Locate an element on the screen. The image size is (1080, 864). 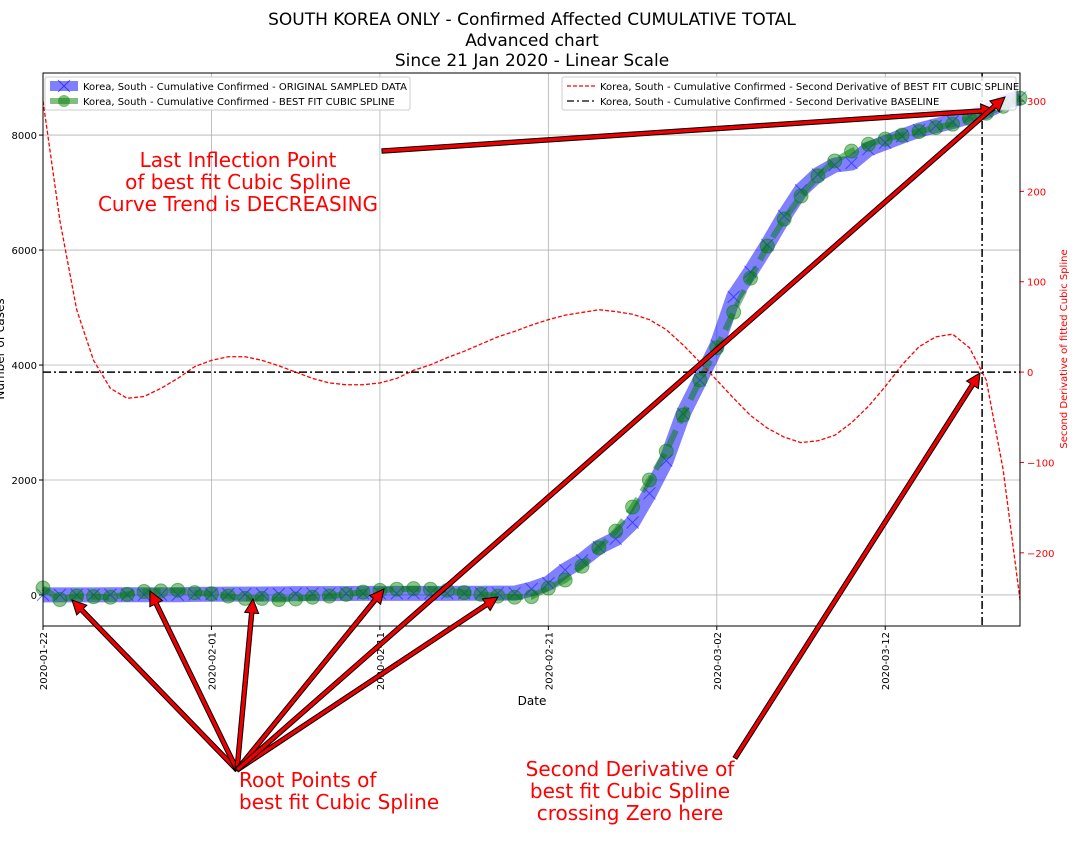
x-tick-label: 2020-02-21 is located at coordinates (549, 661).